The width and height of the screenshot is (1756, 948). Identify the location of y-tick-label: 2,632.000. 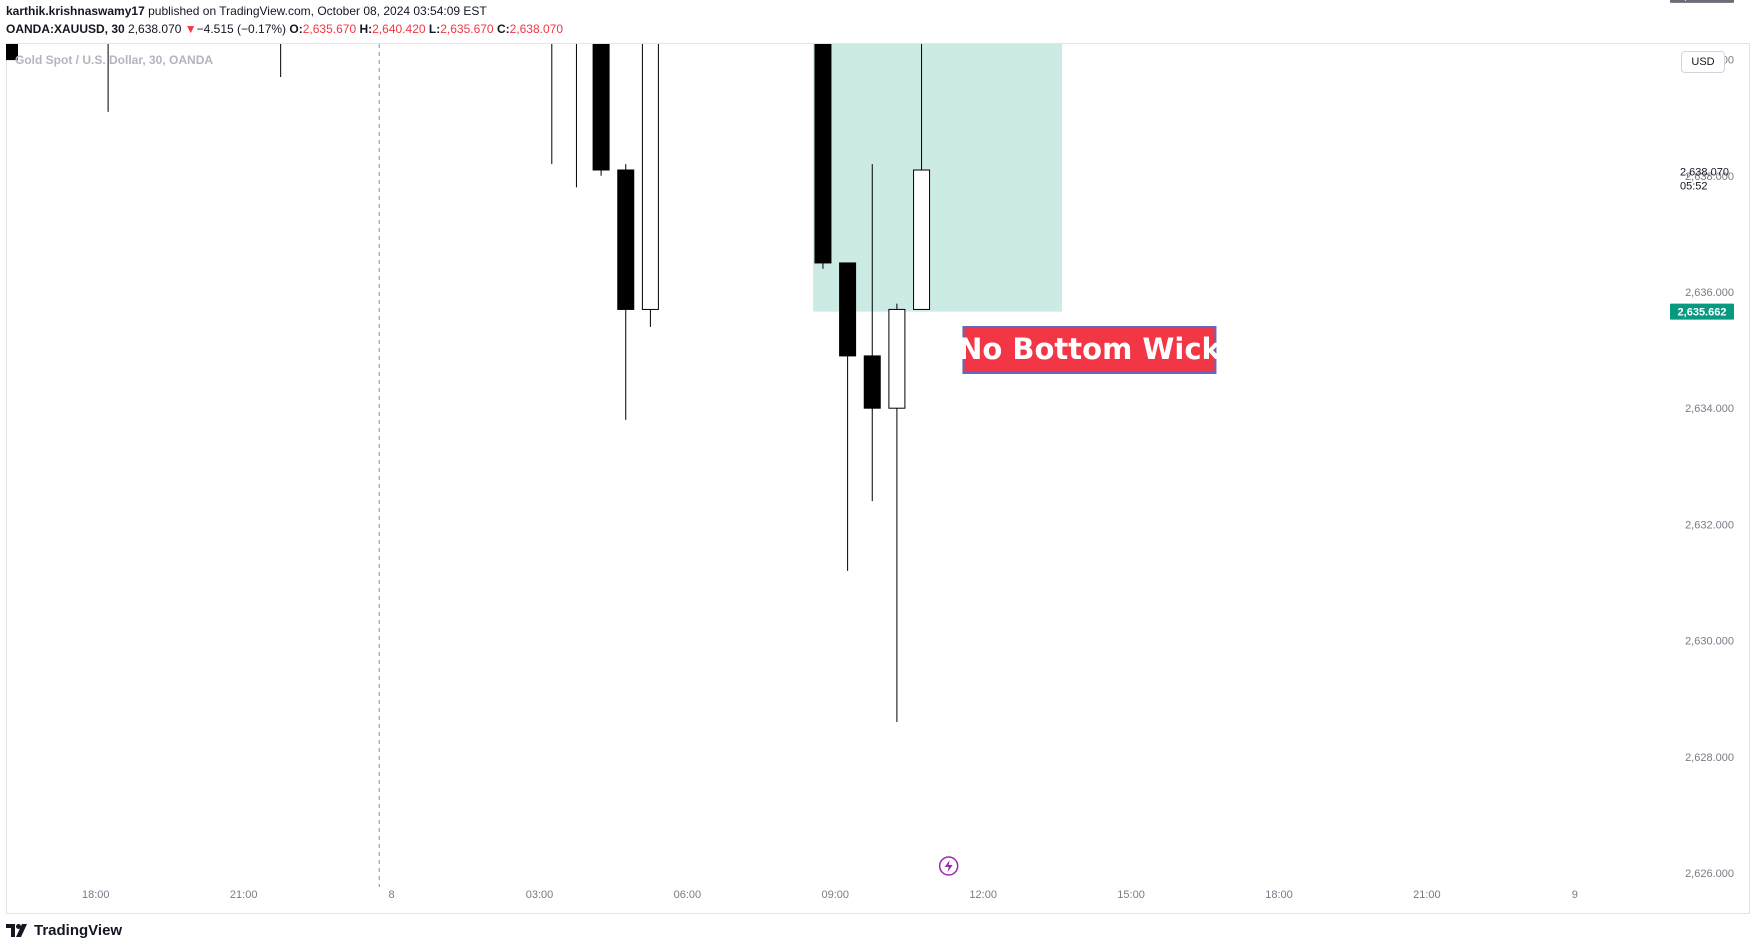
(1709, 525).